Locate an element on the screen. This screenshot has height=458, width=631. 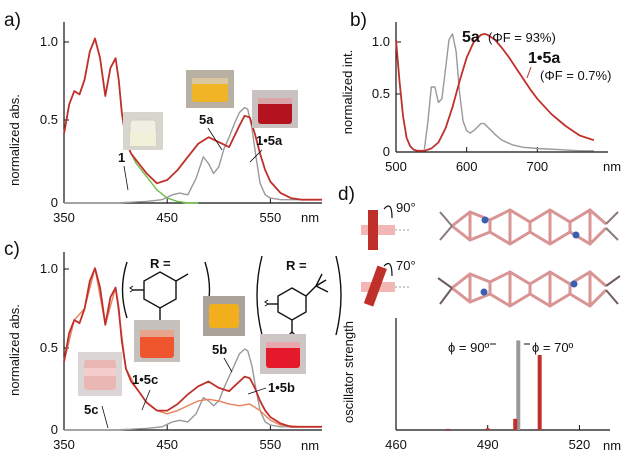
panel-b-xticks: 500 600 700 is located at coordinates (466, 160).